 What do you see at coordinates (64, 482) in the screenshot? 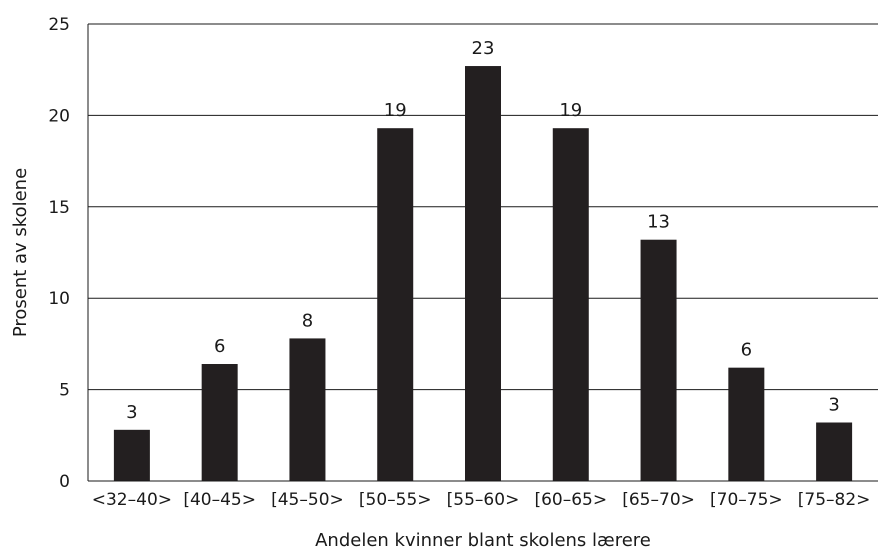
I see `y-tick-label: 0` at bounding box center [64, 482].